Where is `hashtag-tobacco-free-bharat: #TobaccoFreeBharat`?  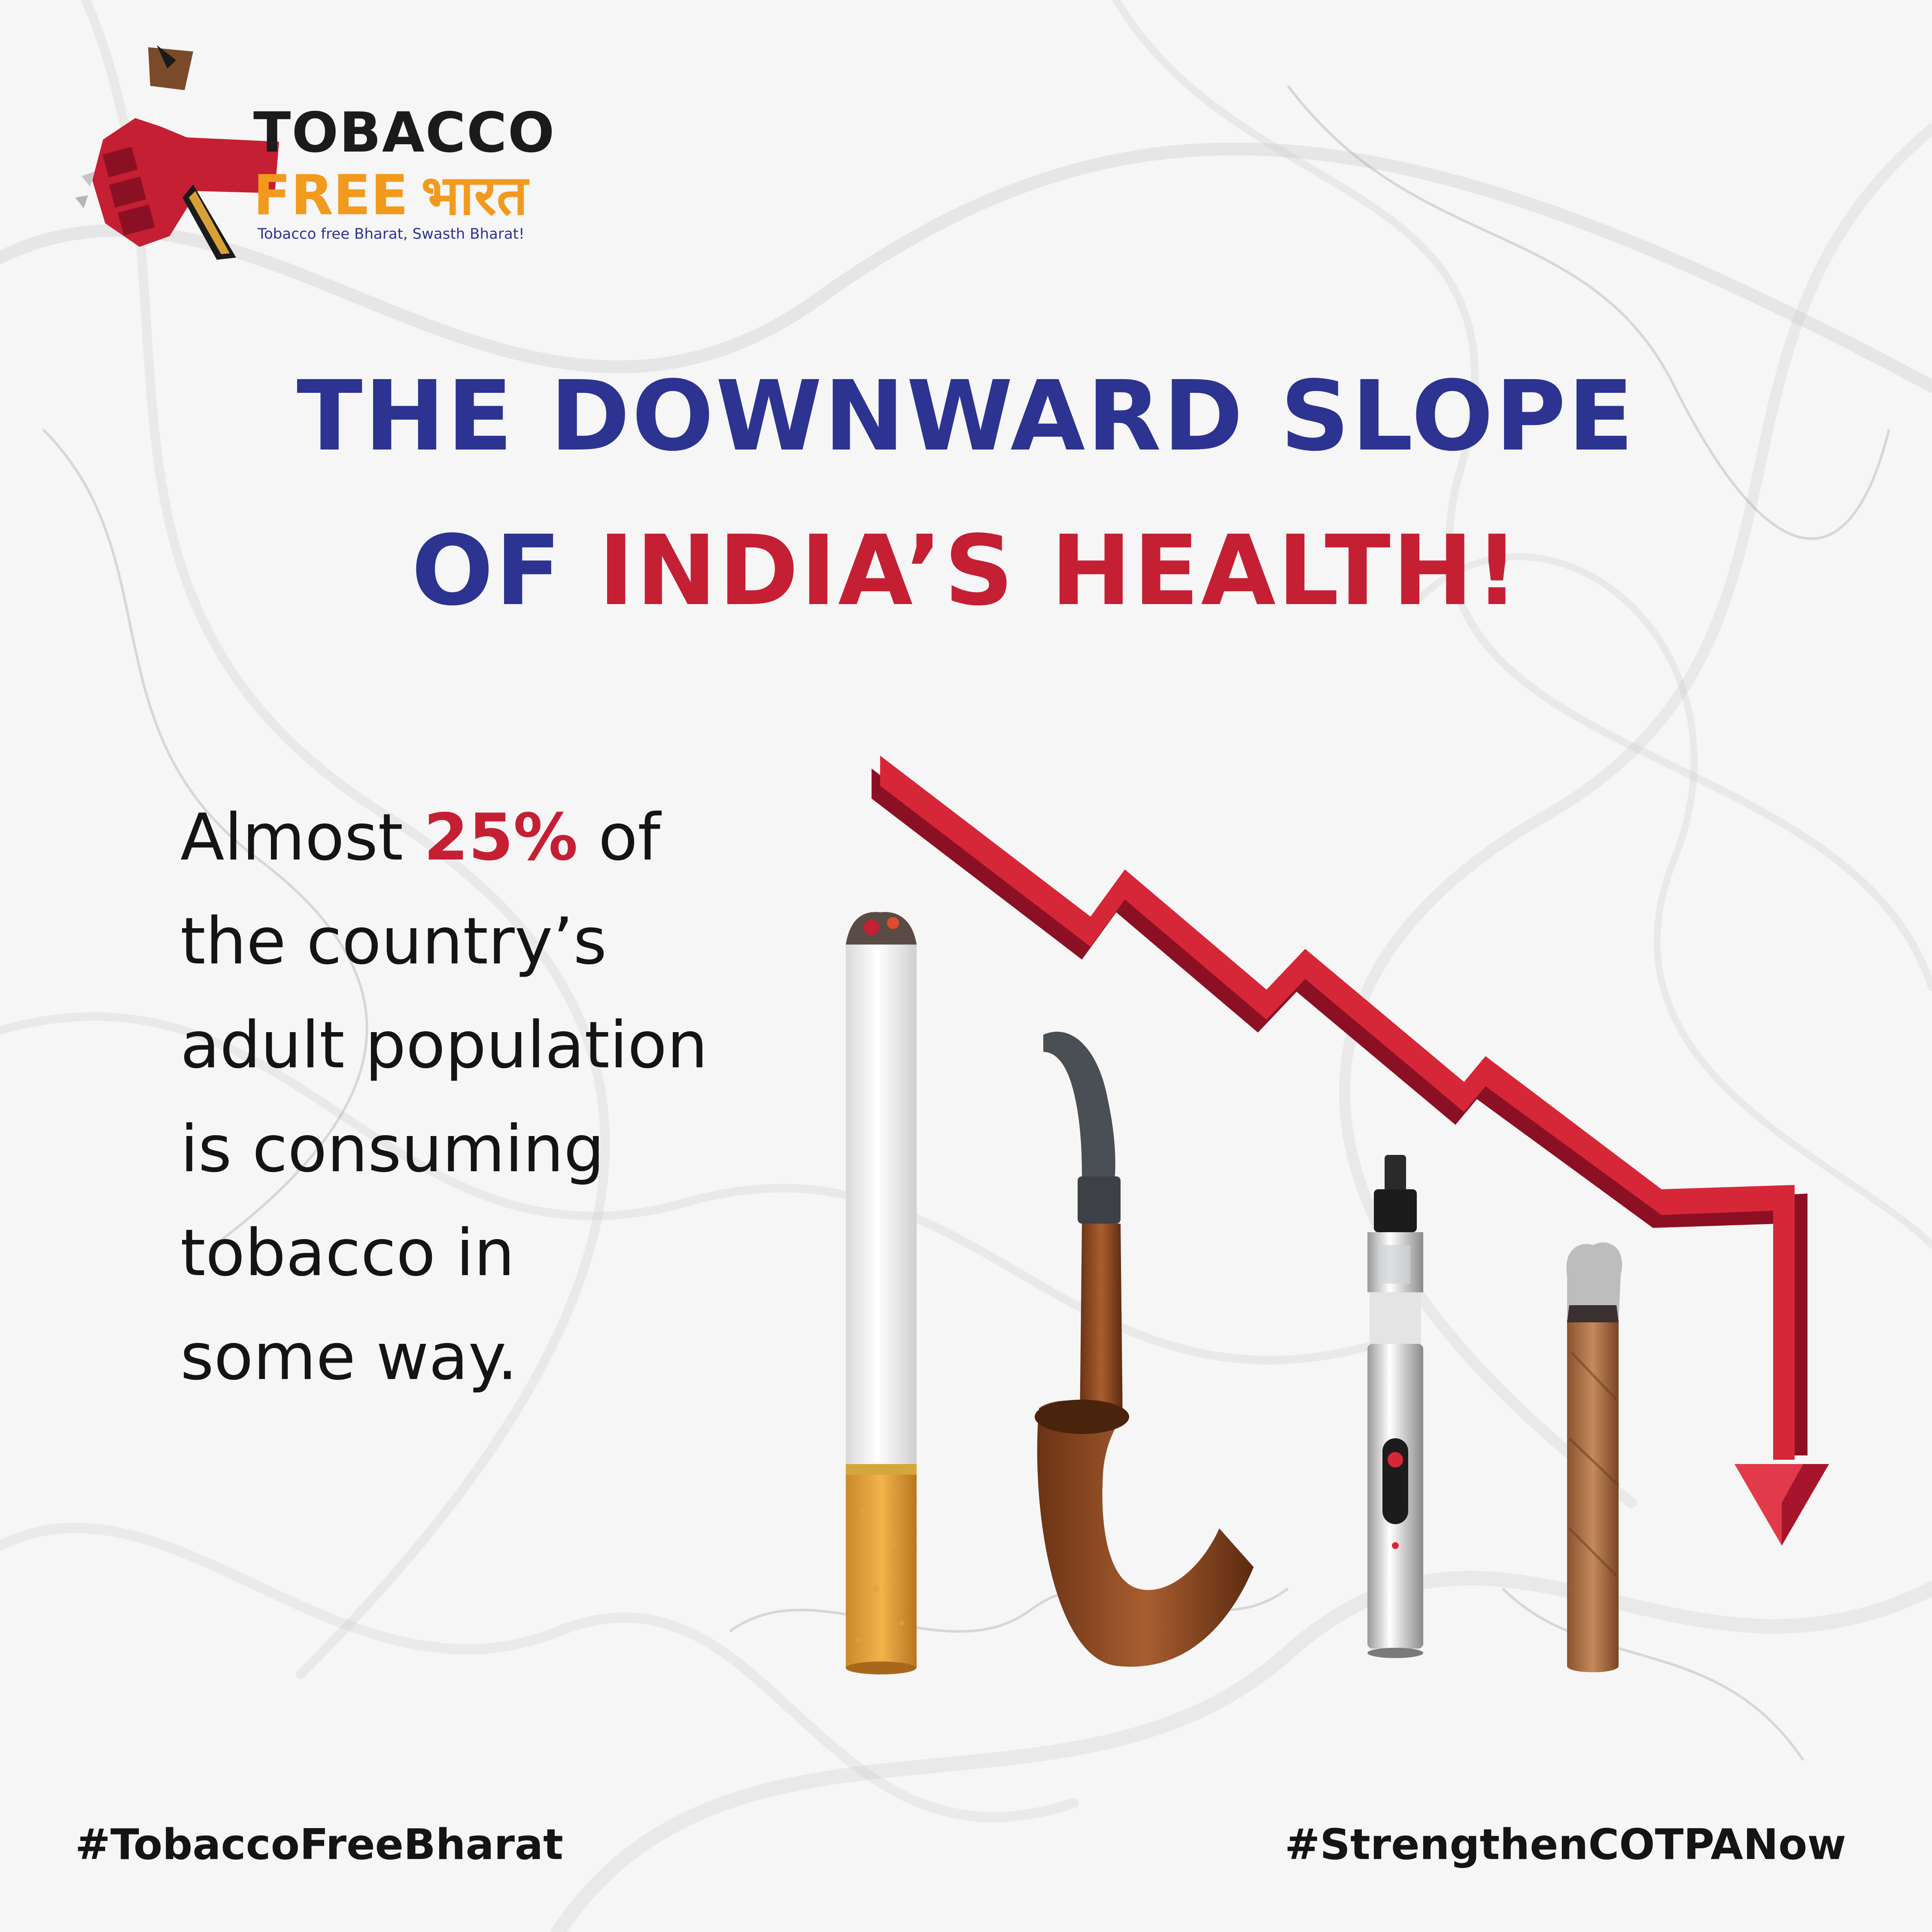 hashtag-tobacco-free-bharat: #TobaccoFreeBharat is located at coordinates (319, 1844).